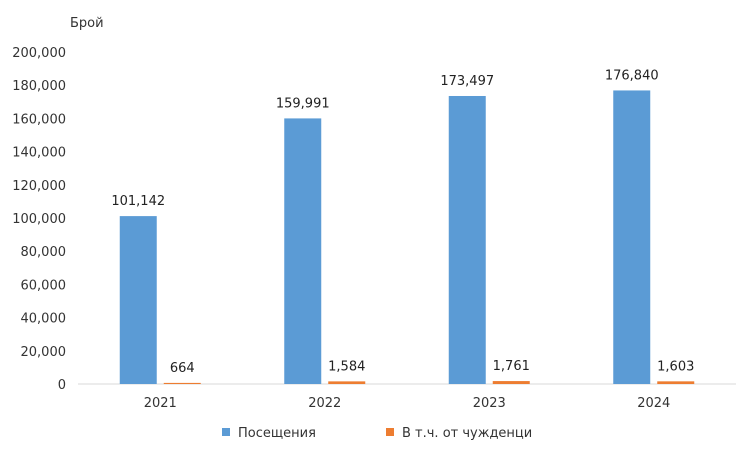  What do you see at coordinates (39, 153) in the screenshot?
I see `y-tick-label: 140,000` at bounding box center [39, 153].